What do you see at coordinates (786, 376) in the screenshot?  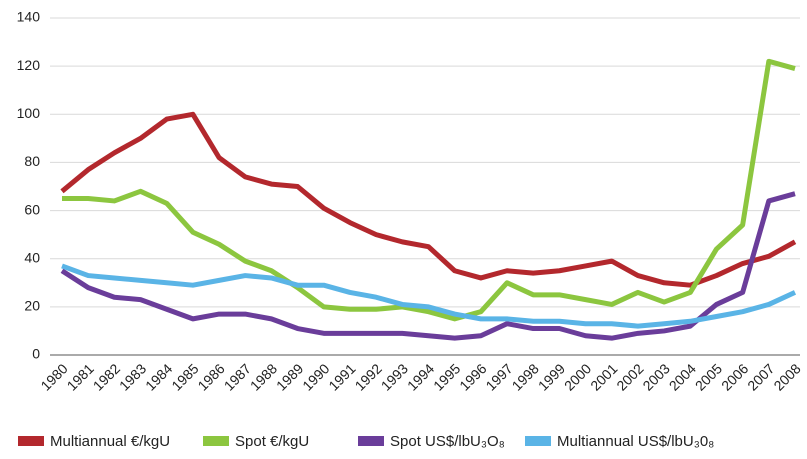 I see `x-tick-label: 2008` at bounding box center [786, 376].